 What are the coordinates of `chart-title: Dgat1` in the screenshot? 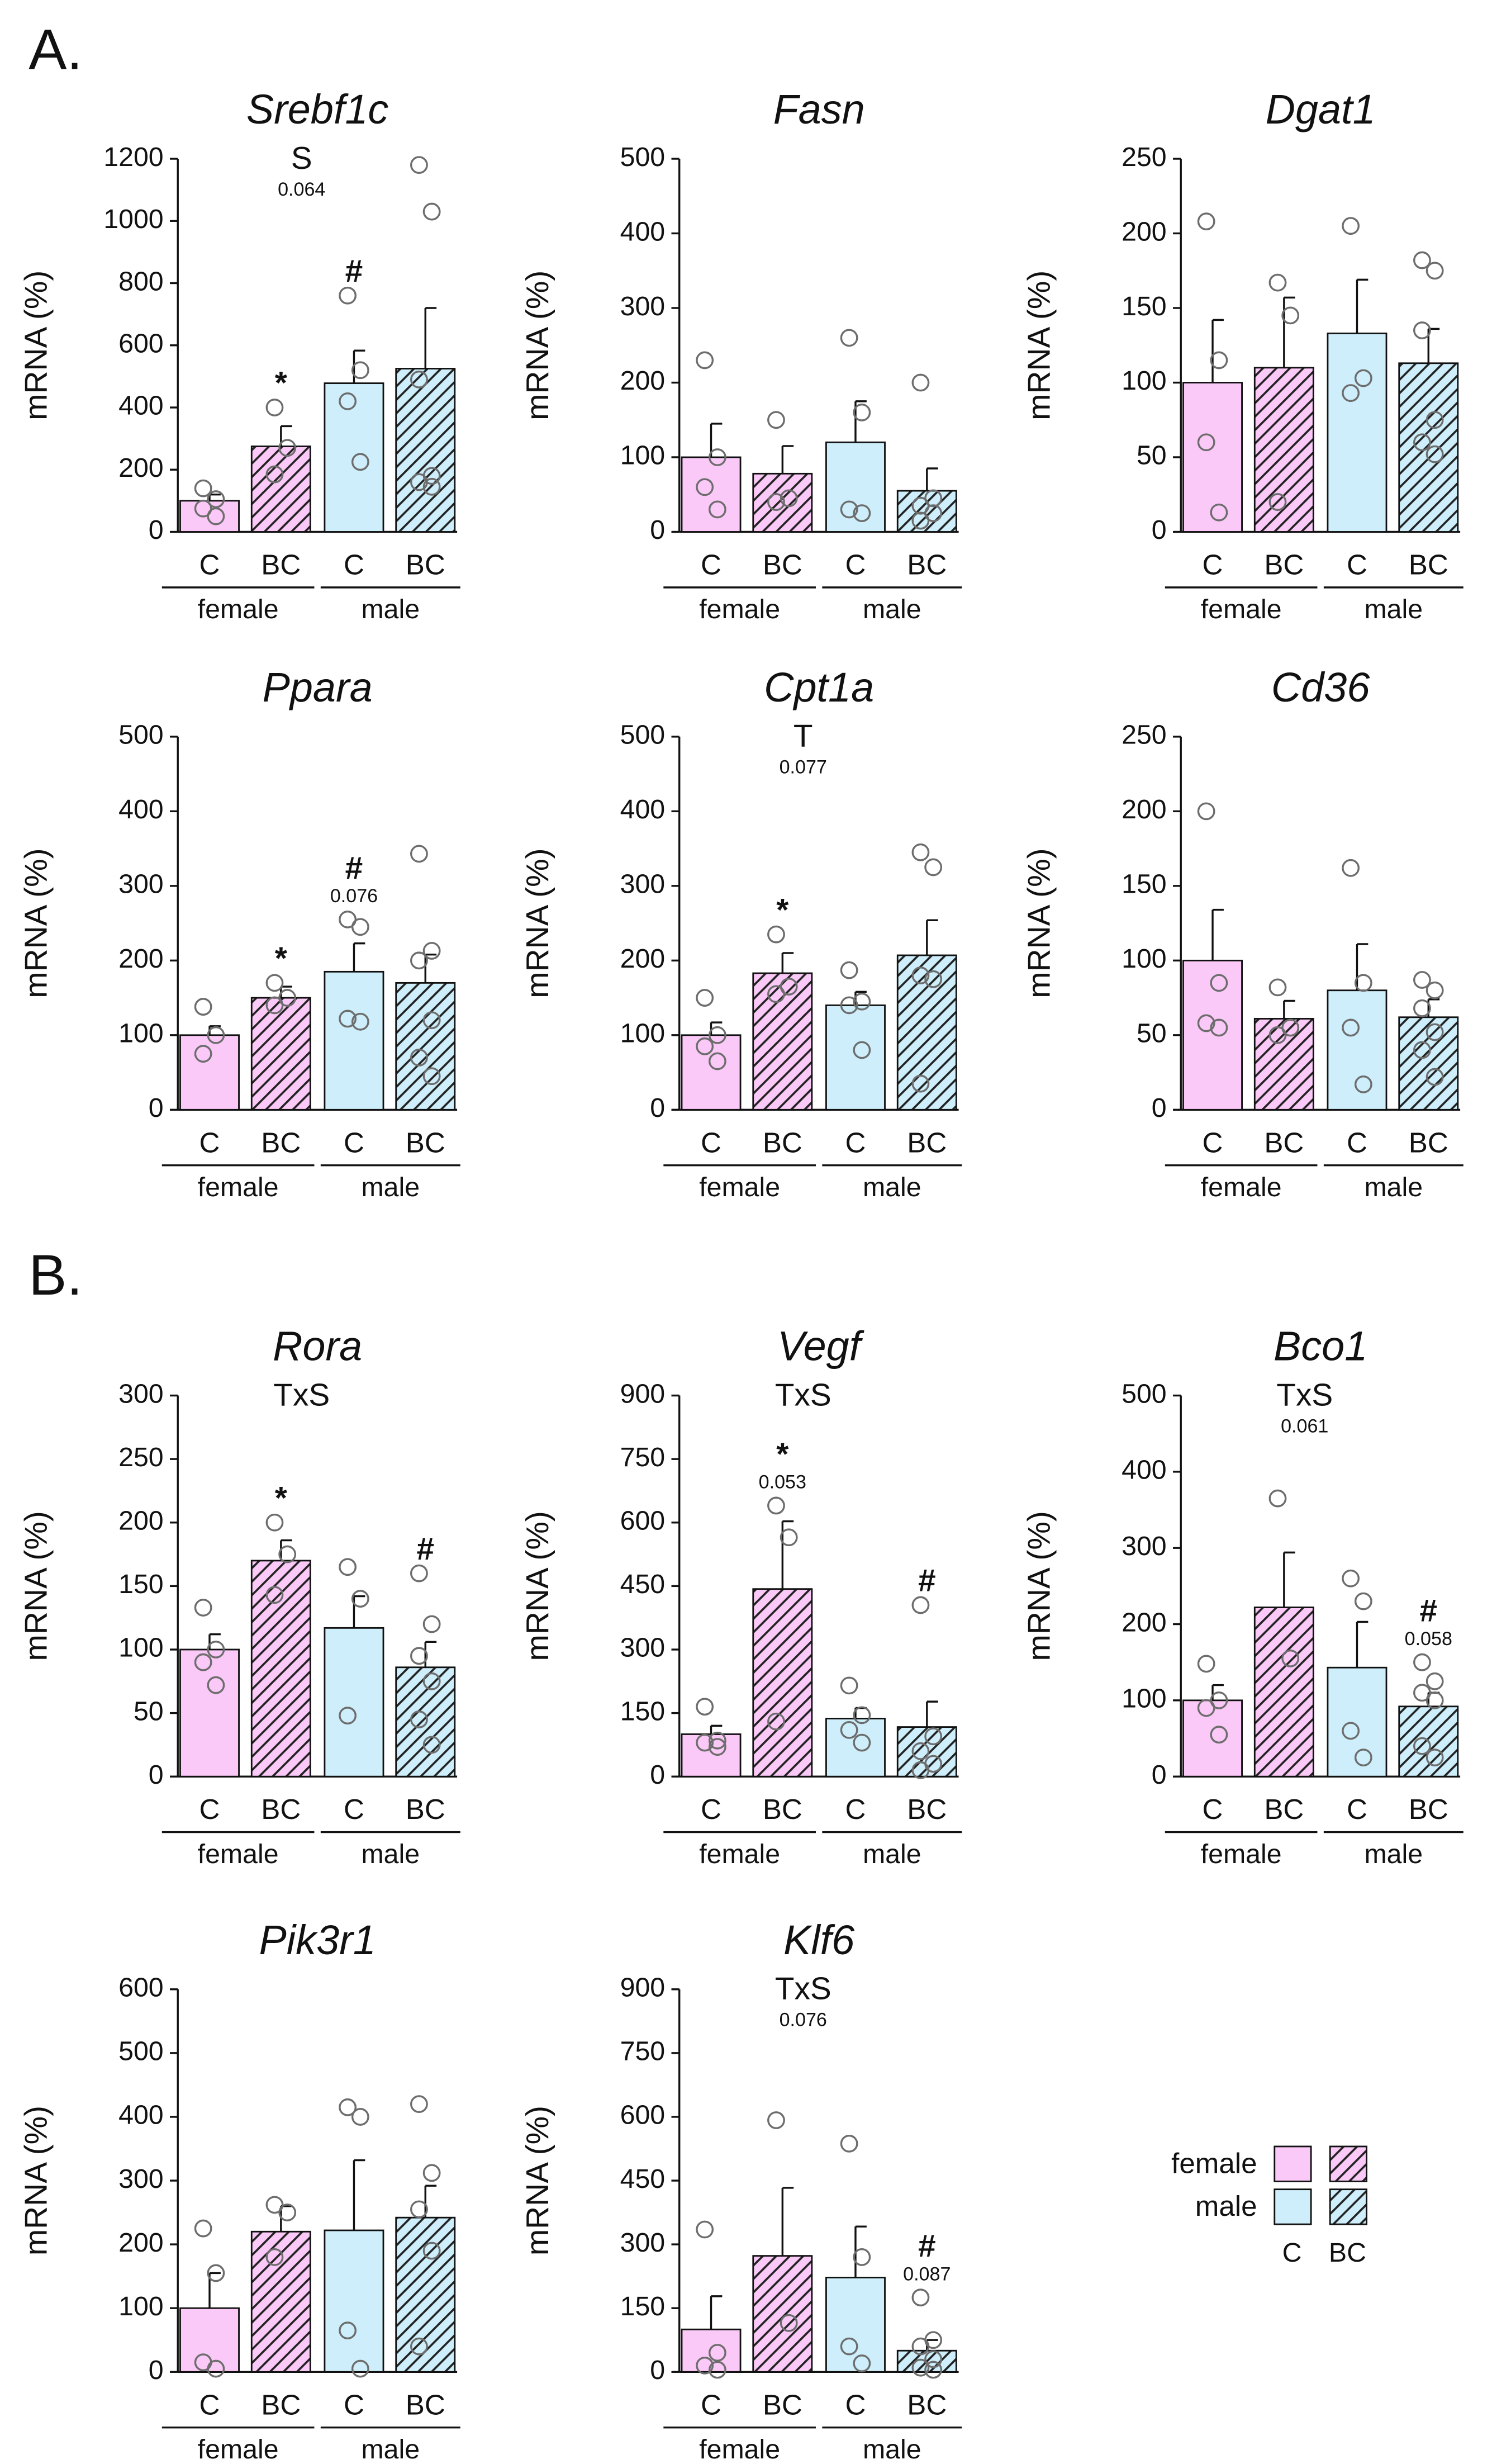 It's located at (1321, 109).